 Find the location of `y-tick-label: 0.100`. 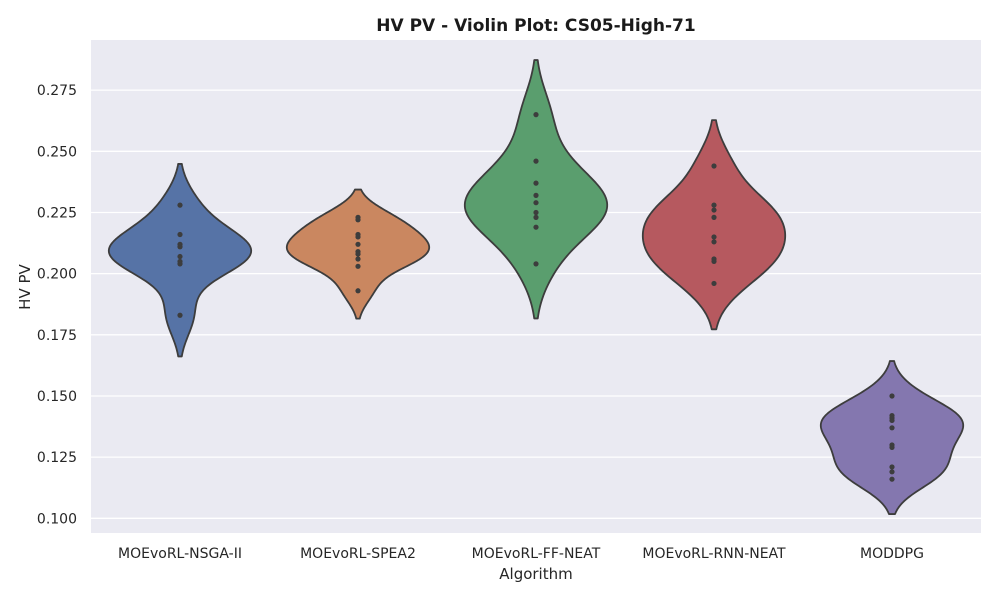

y-tick-label: 0.100 is located at coordinates (57, 519).